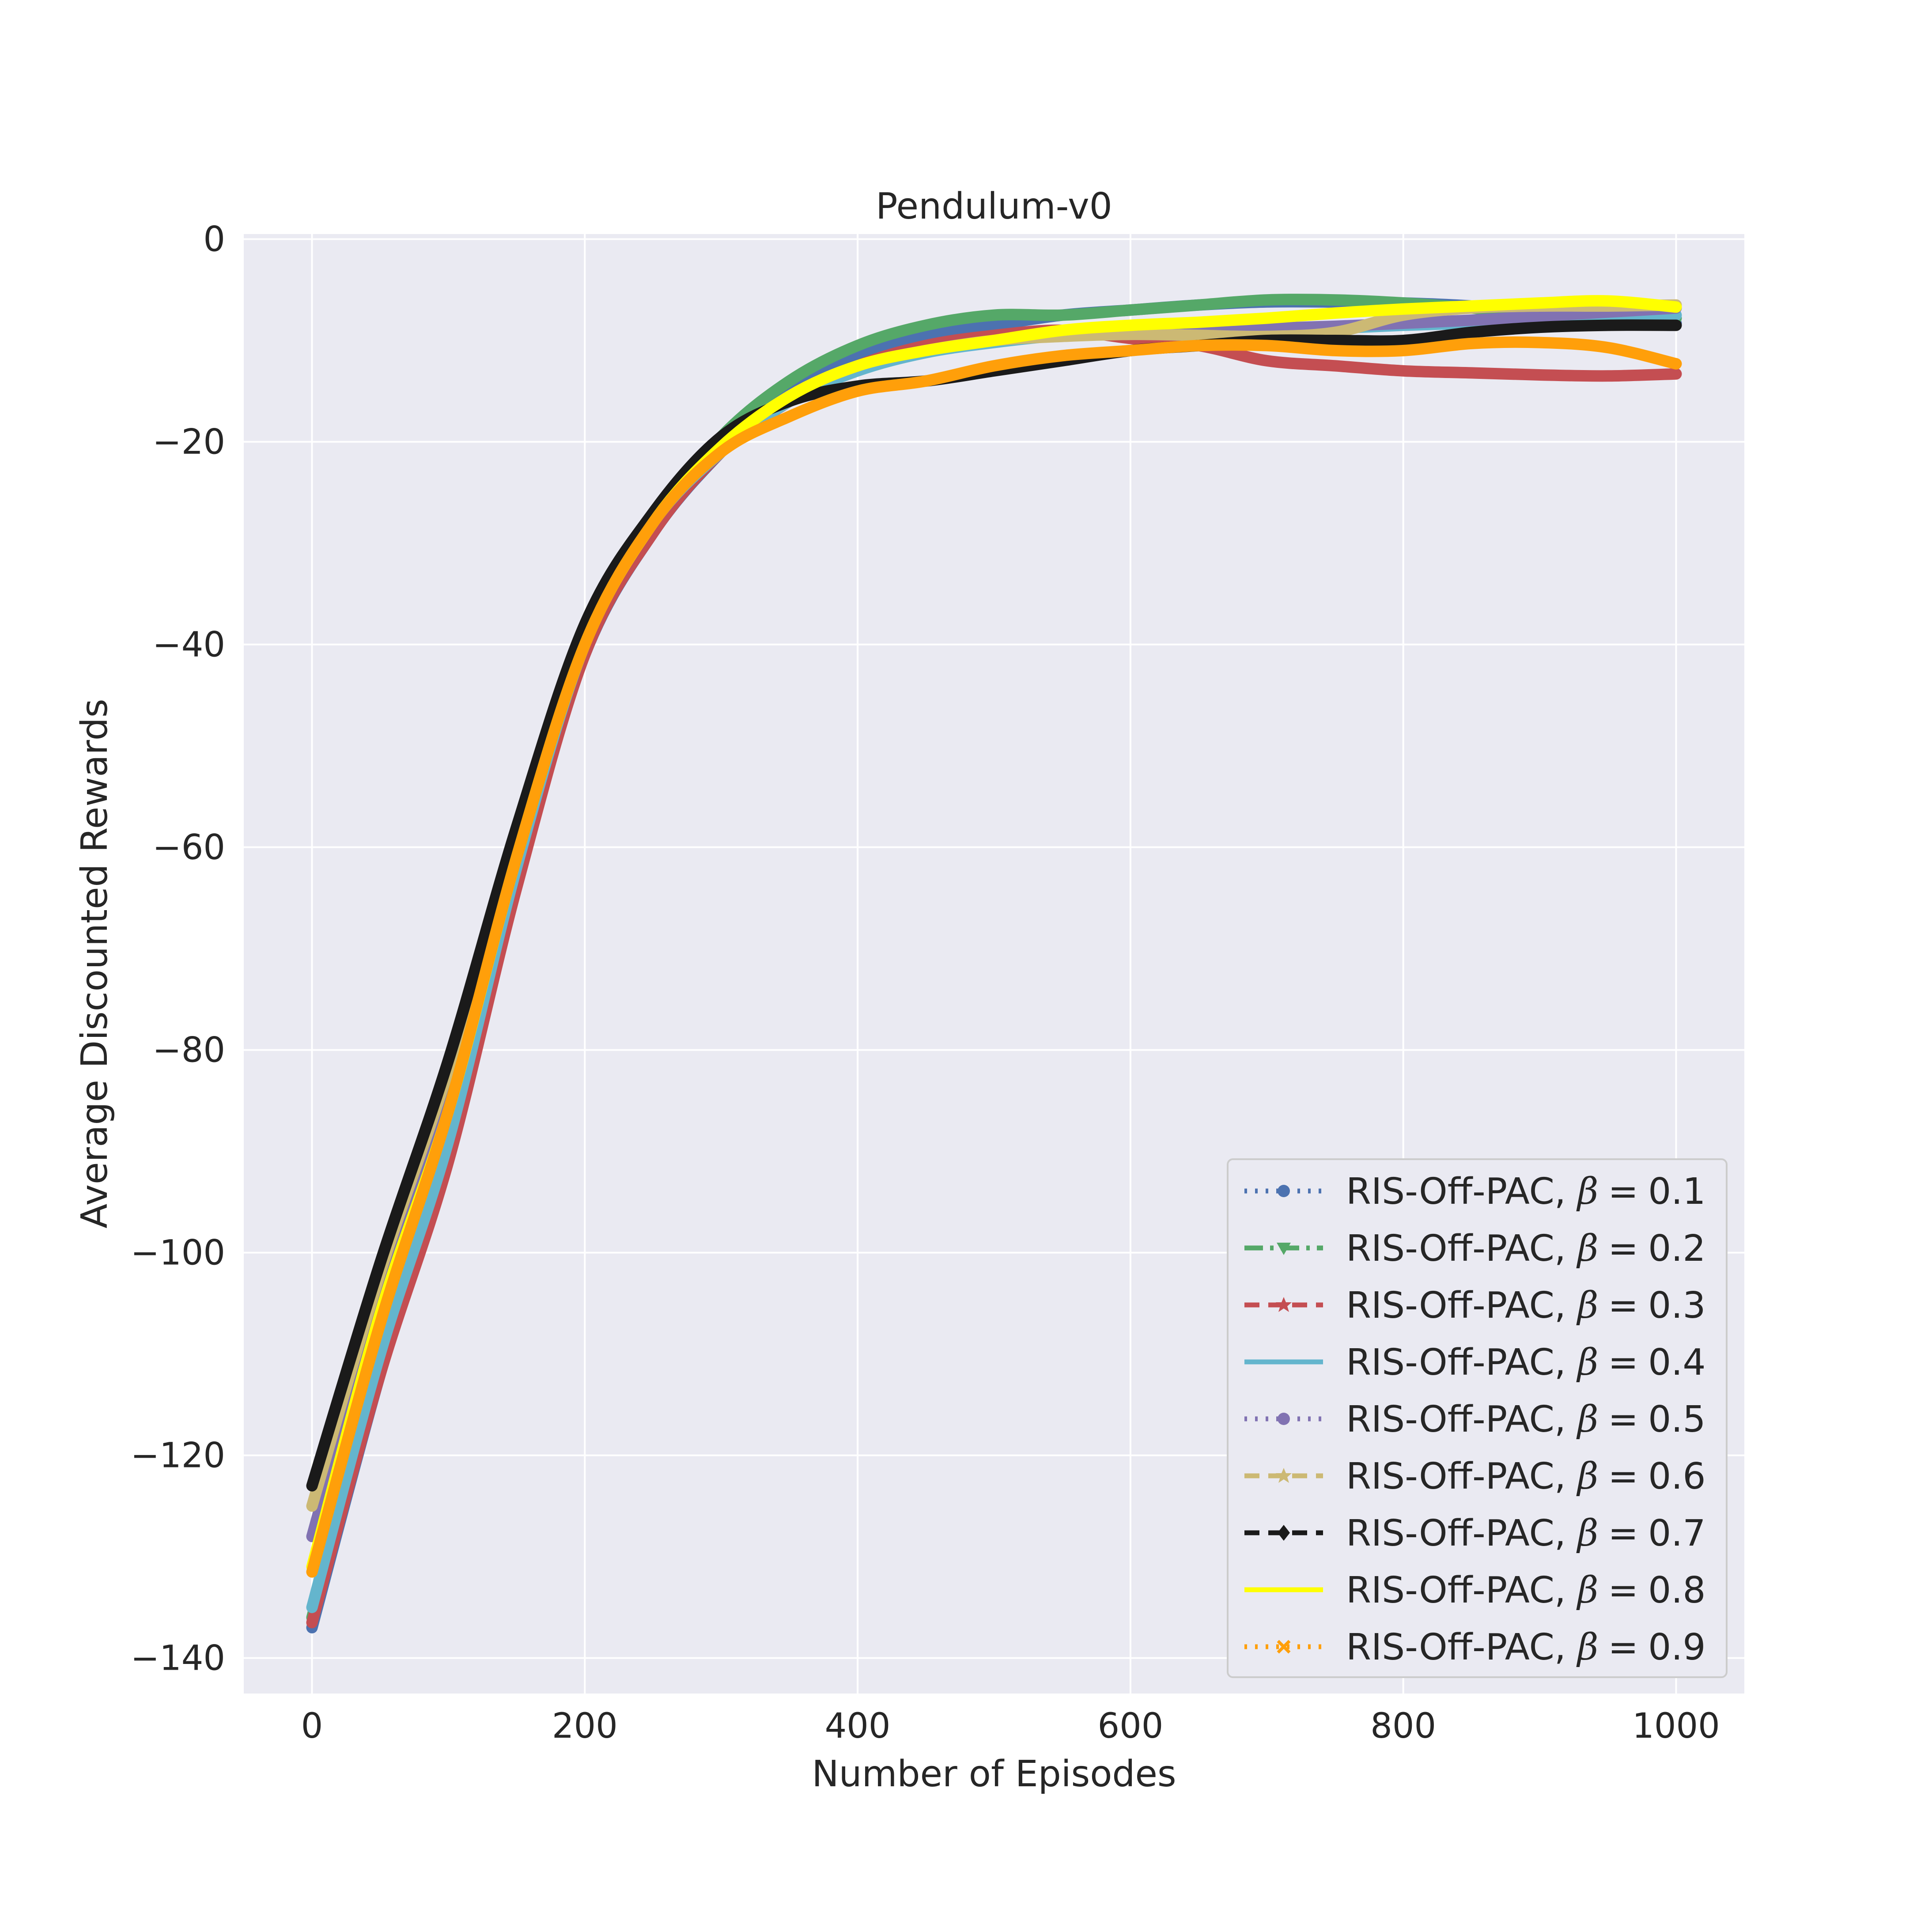 Image resolution: width=1932 pixels, height=1932 pixels. I want to click on y-tick-label: −20, so click(188, 442).